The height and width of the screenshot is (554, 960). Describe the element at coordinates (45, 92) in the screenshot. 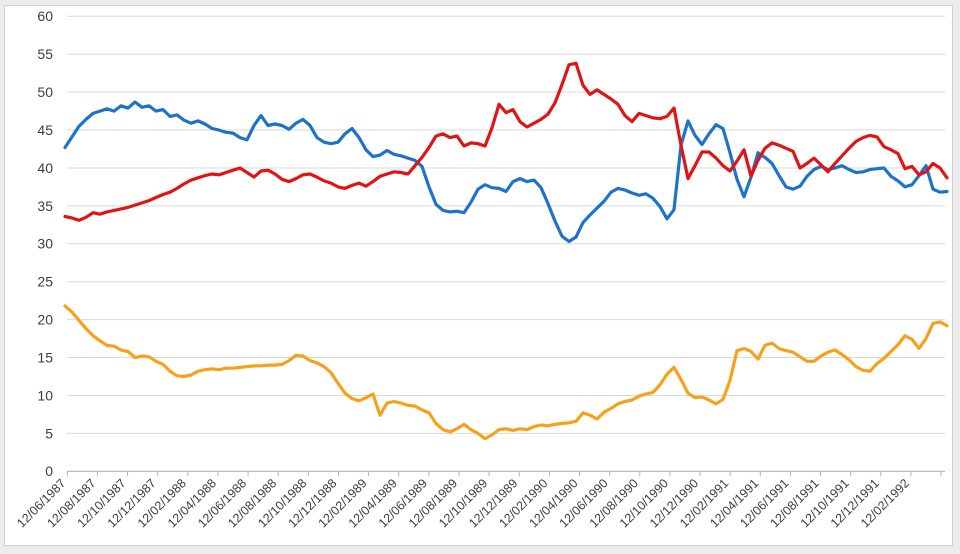

I see `y-axis-tick-label: 50` at that location.